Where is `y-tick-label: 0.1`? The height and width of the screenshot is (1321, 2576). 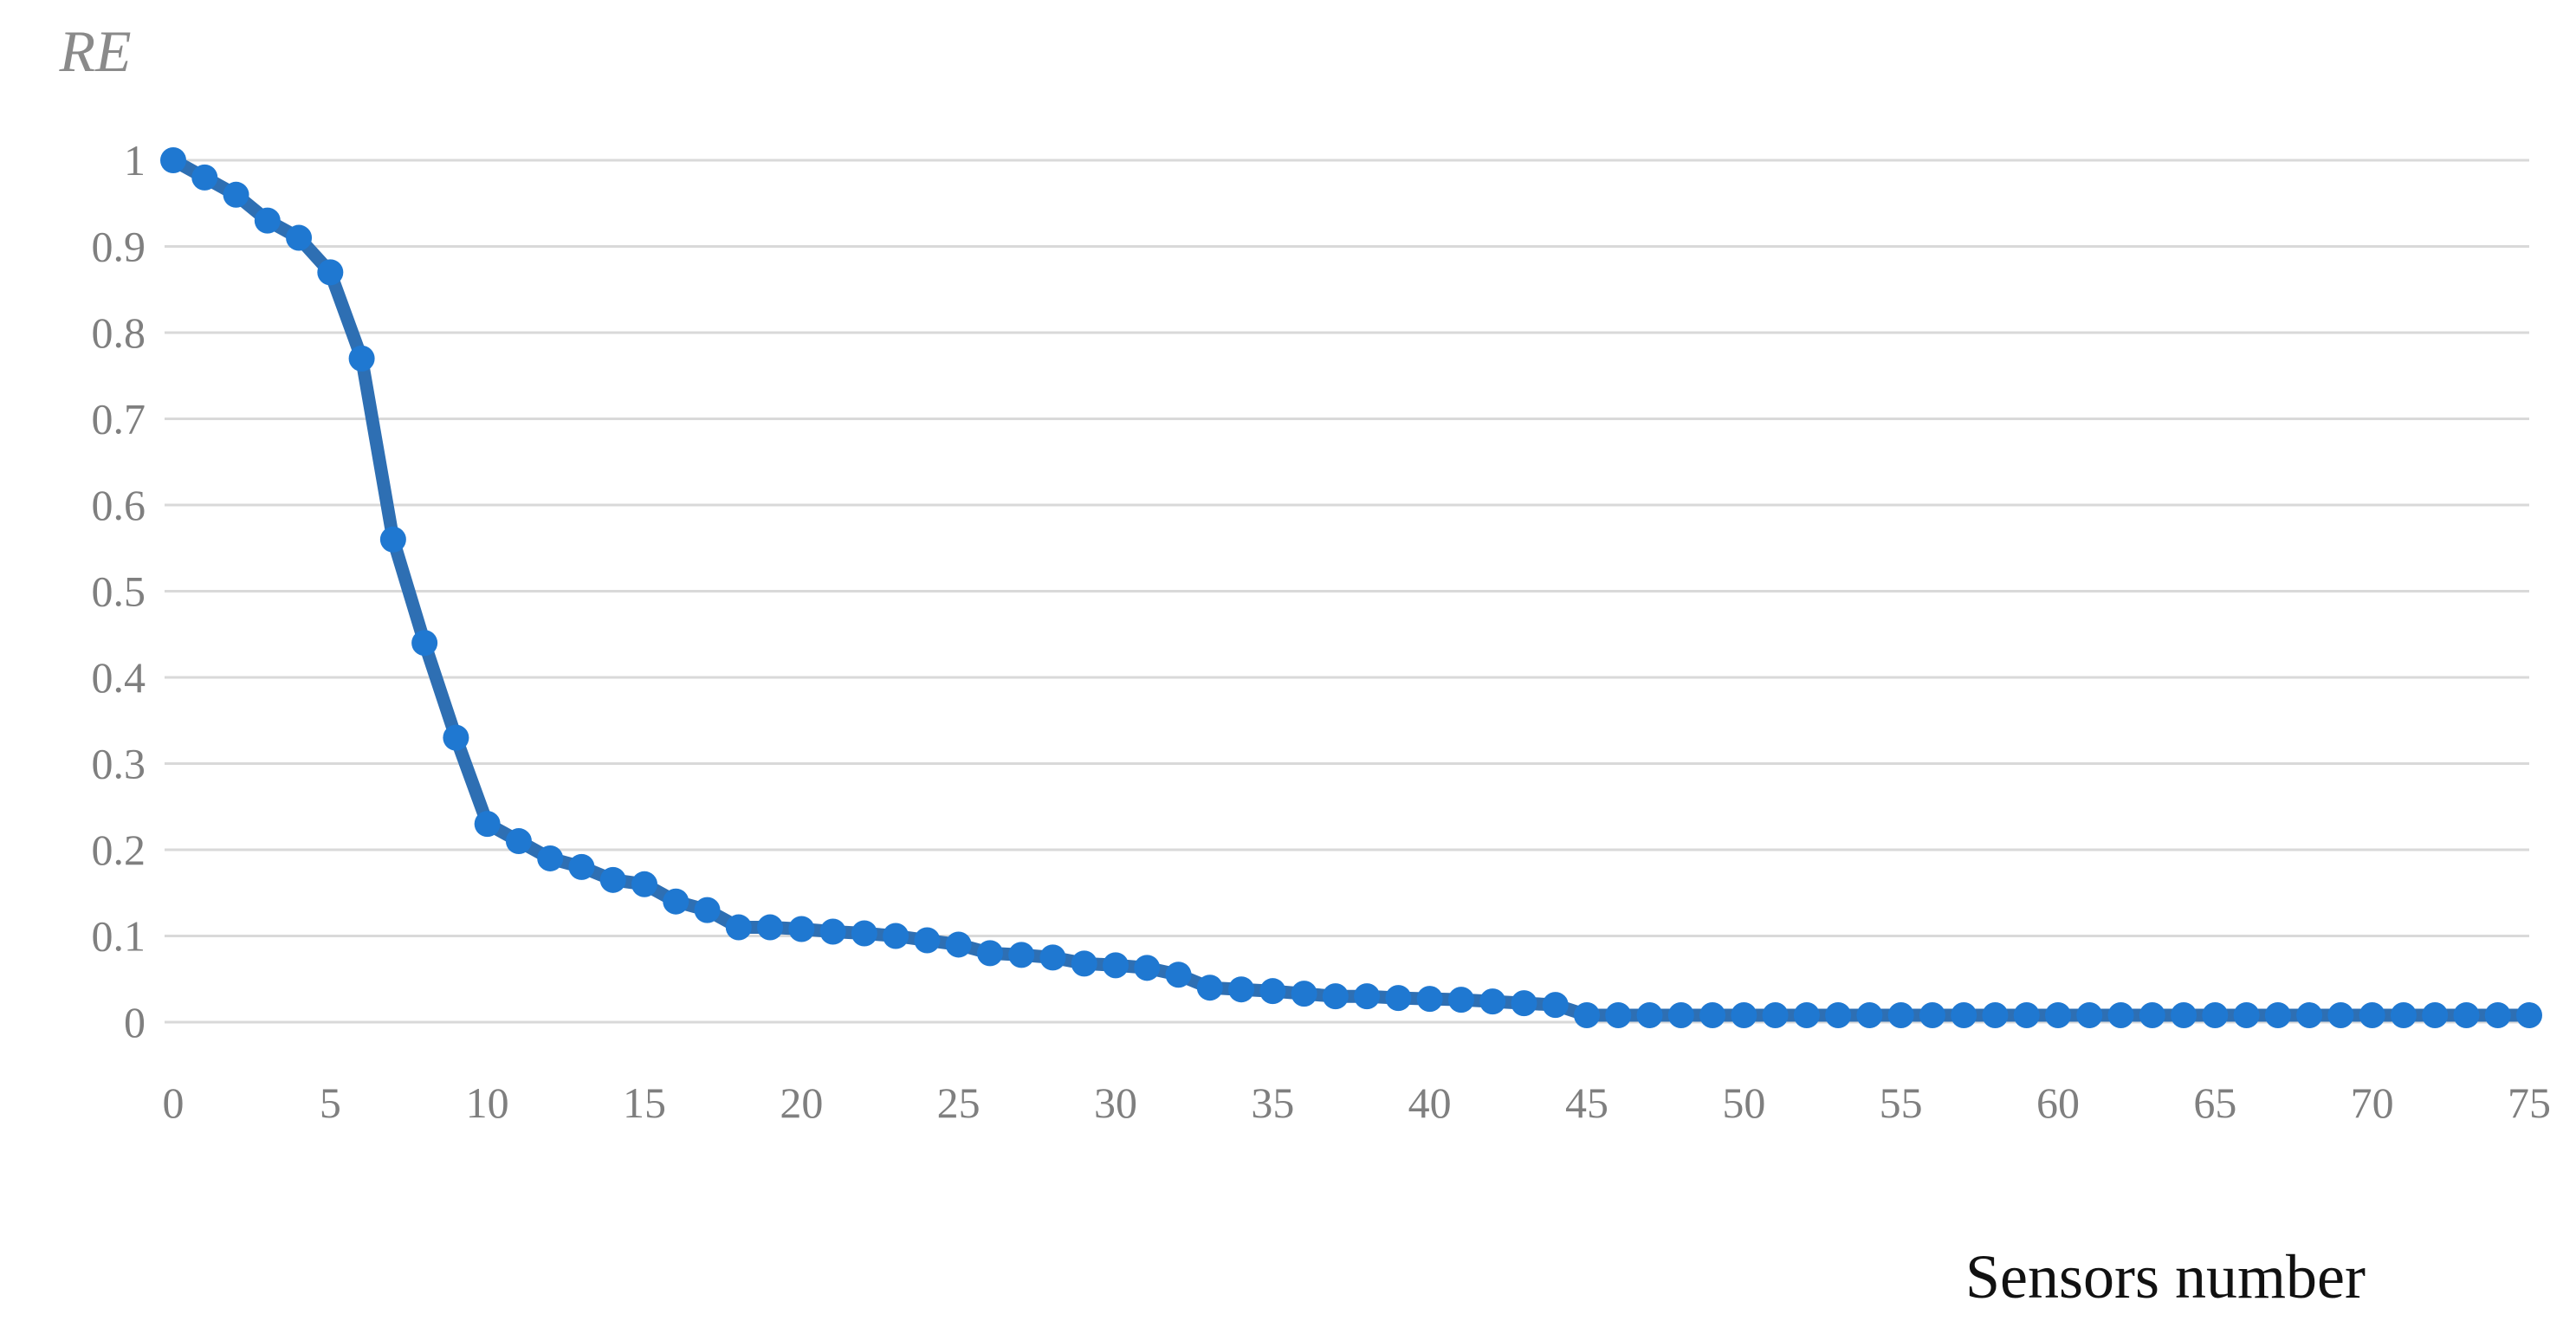 y-tick-label: 0.1 is located at coordinates (119, 936).